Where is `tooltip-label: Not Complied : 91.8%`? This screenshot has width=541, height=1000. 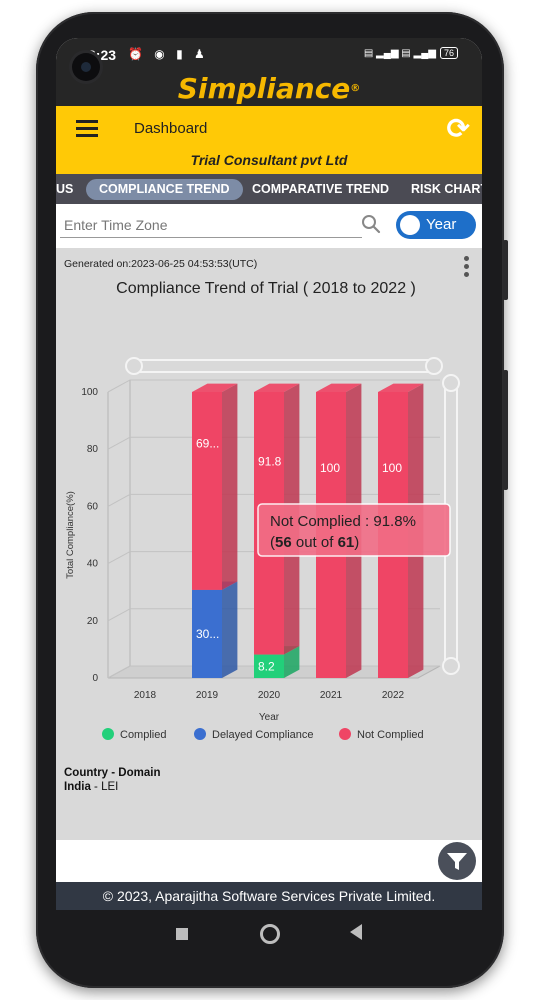
tooltip-label: Not Complied : 91.8% is located at coordinates (343, 521).